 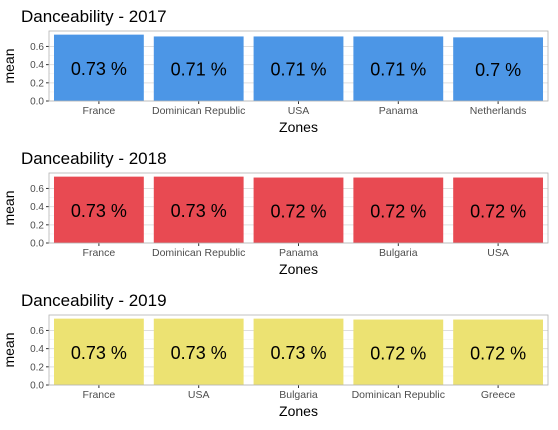 What do you see at coordinates (498, 395) in the screenshot?
I see `x-tick-label: Greece` at bounding box center [498, 395].